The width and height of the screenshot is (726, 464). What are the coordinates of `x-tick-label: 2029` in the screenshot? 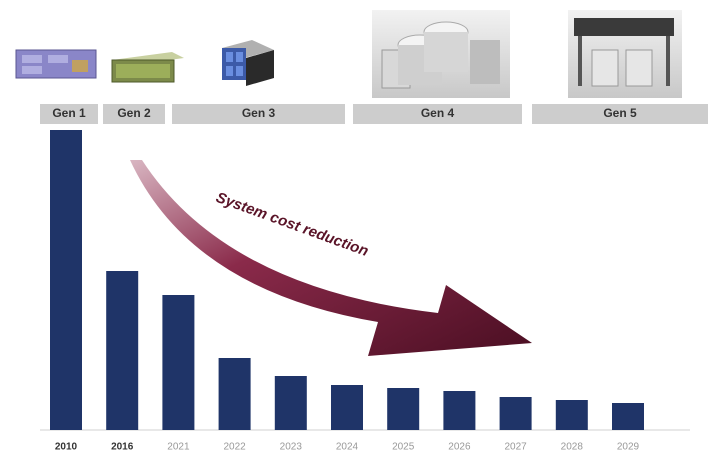 It's located at (628, 447).